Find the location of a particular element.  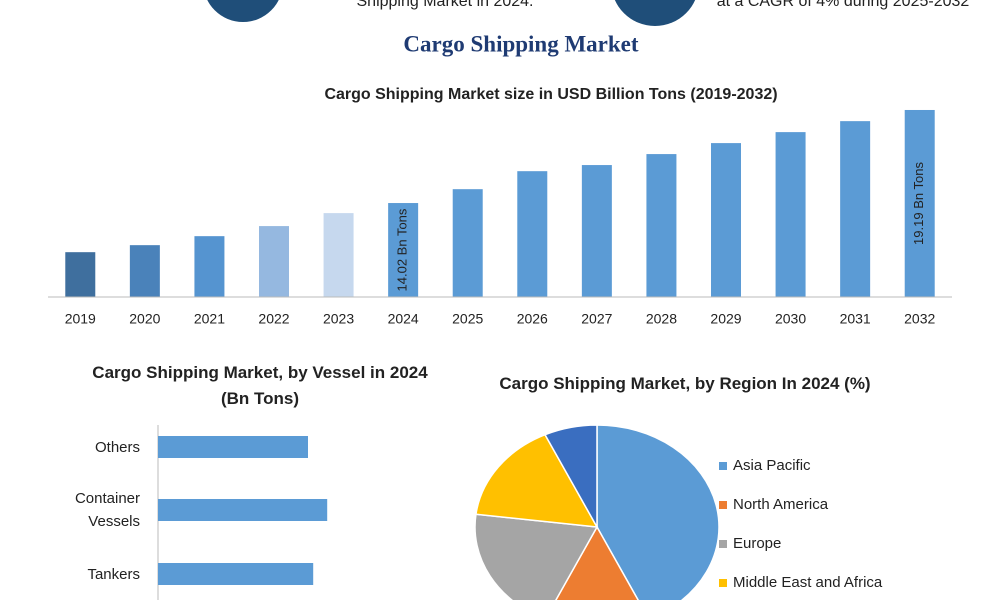

page-title: Cargo Shipping Market is located at coordinates (520, 43).